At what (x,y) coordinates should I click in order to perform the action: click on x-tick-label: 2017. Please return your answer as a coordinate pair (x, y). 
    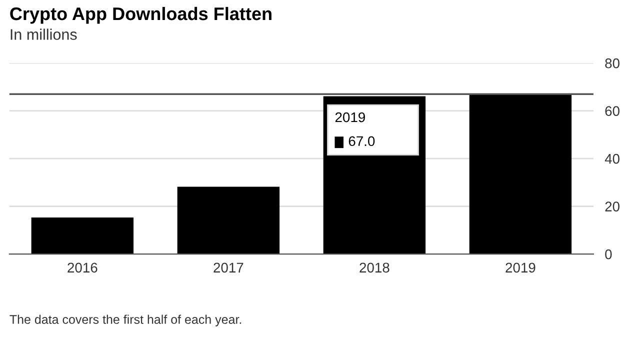
    Looking at the image, I should click on (229, 267).